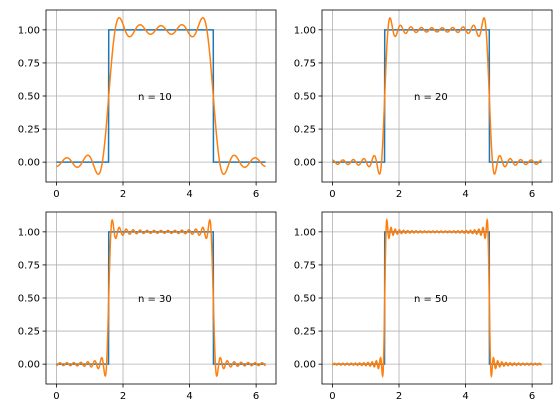 The image size is (556, 413). I want to click on annotation-label: n = 30, so click(155, 299).